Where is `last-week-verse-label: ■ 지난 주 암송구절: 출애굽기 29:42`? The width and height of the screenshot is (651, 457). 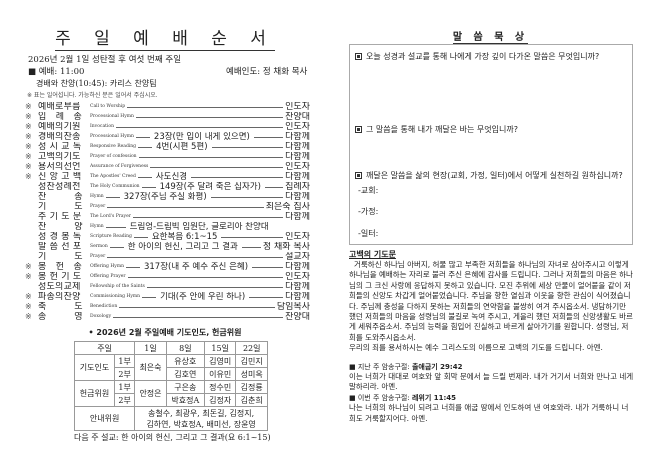
last-week-verse-label: ■ 지난 주 암송구절: 출애굽기 29:42 is located at coordinates (406, 366).